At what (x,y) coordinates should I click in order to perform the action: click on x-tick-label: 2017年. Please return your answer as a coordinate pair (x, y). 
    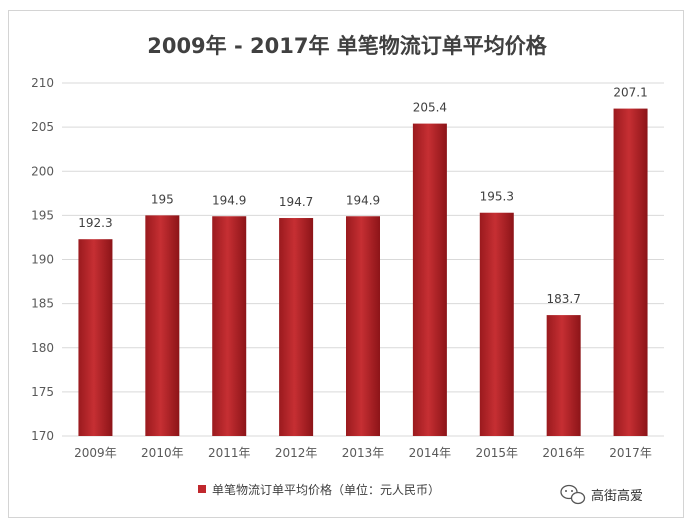
    Looking at the image, I should click on (630, 453).